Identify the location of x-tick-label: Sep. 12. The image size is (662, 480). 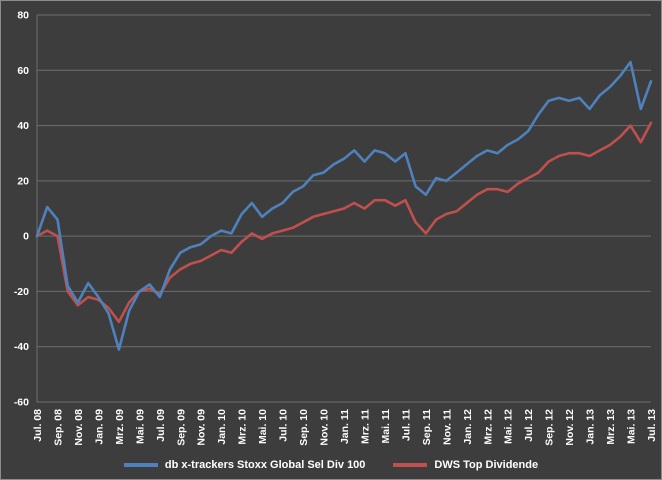
(550, 427).